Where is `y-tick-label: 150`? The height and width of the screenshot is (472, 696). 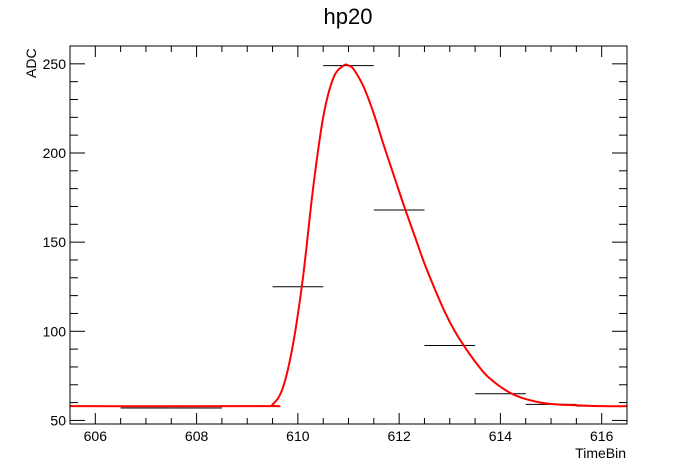
y-tick-label: 150 is located at coordinates (55, 242).